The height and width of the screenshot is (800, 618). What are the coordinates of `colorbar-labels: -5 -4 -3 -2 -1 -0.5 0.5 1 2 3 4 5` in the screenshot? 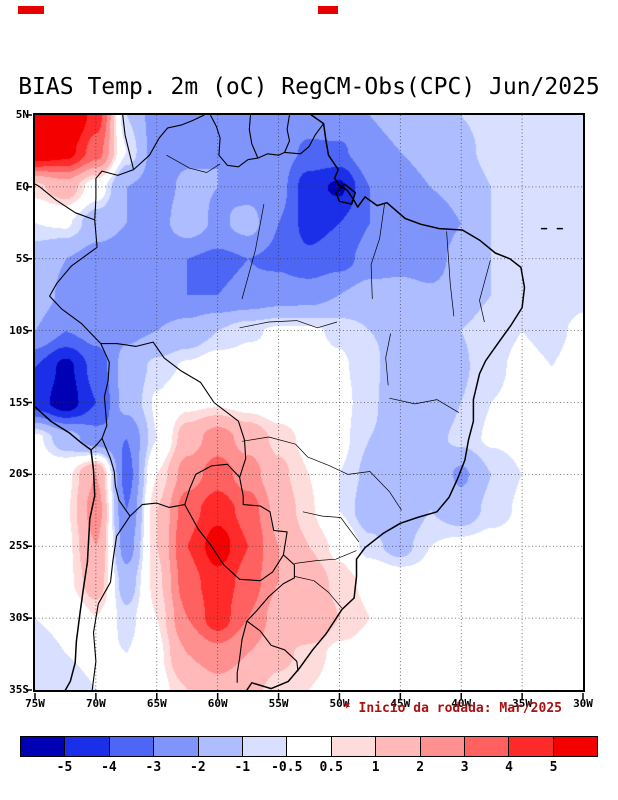 It's located at (309, 769).